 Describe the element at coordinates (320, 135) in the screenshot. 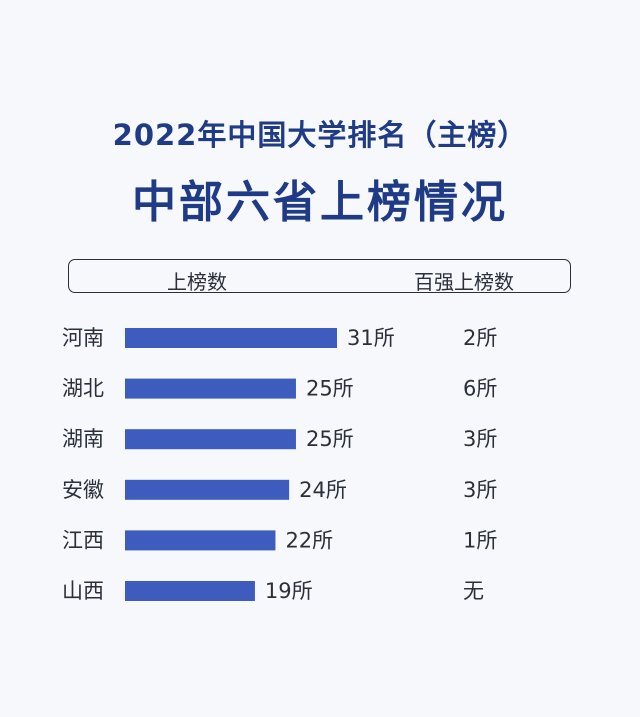

I see `chart-title: 2022年中国大学排名（主榜）` at that location.